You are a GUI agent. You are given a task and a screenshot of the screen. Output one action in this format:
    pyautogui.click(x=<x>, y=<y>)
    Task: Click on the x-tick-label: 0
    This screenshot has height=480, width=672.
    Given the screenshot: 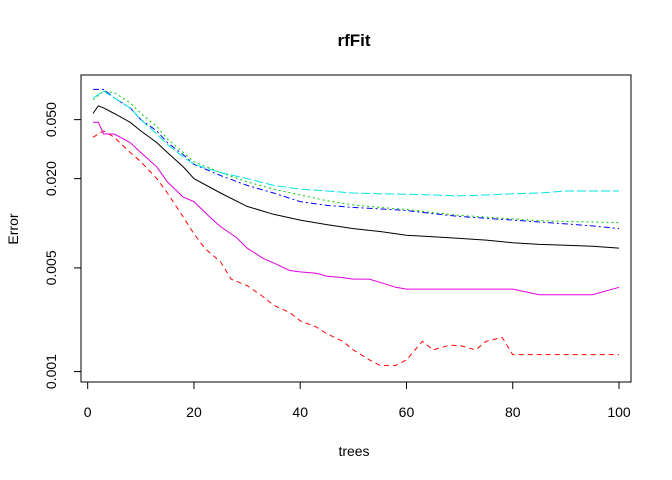 What is the action you would take?
    pyautogui.click(x=88, y=412)
    